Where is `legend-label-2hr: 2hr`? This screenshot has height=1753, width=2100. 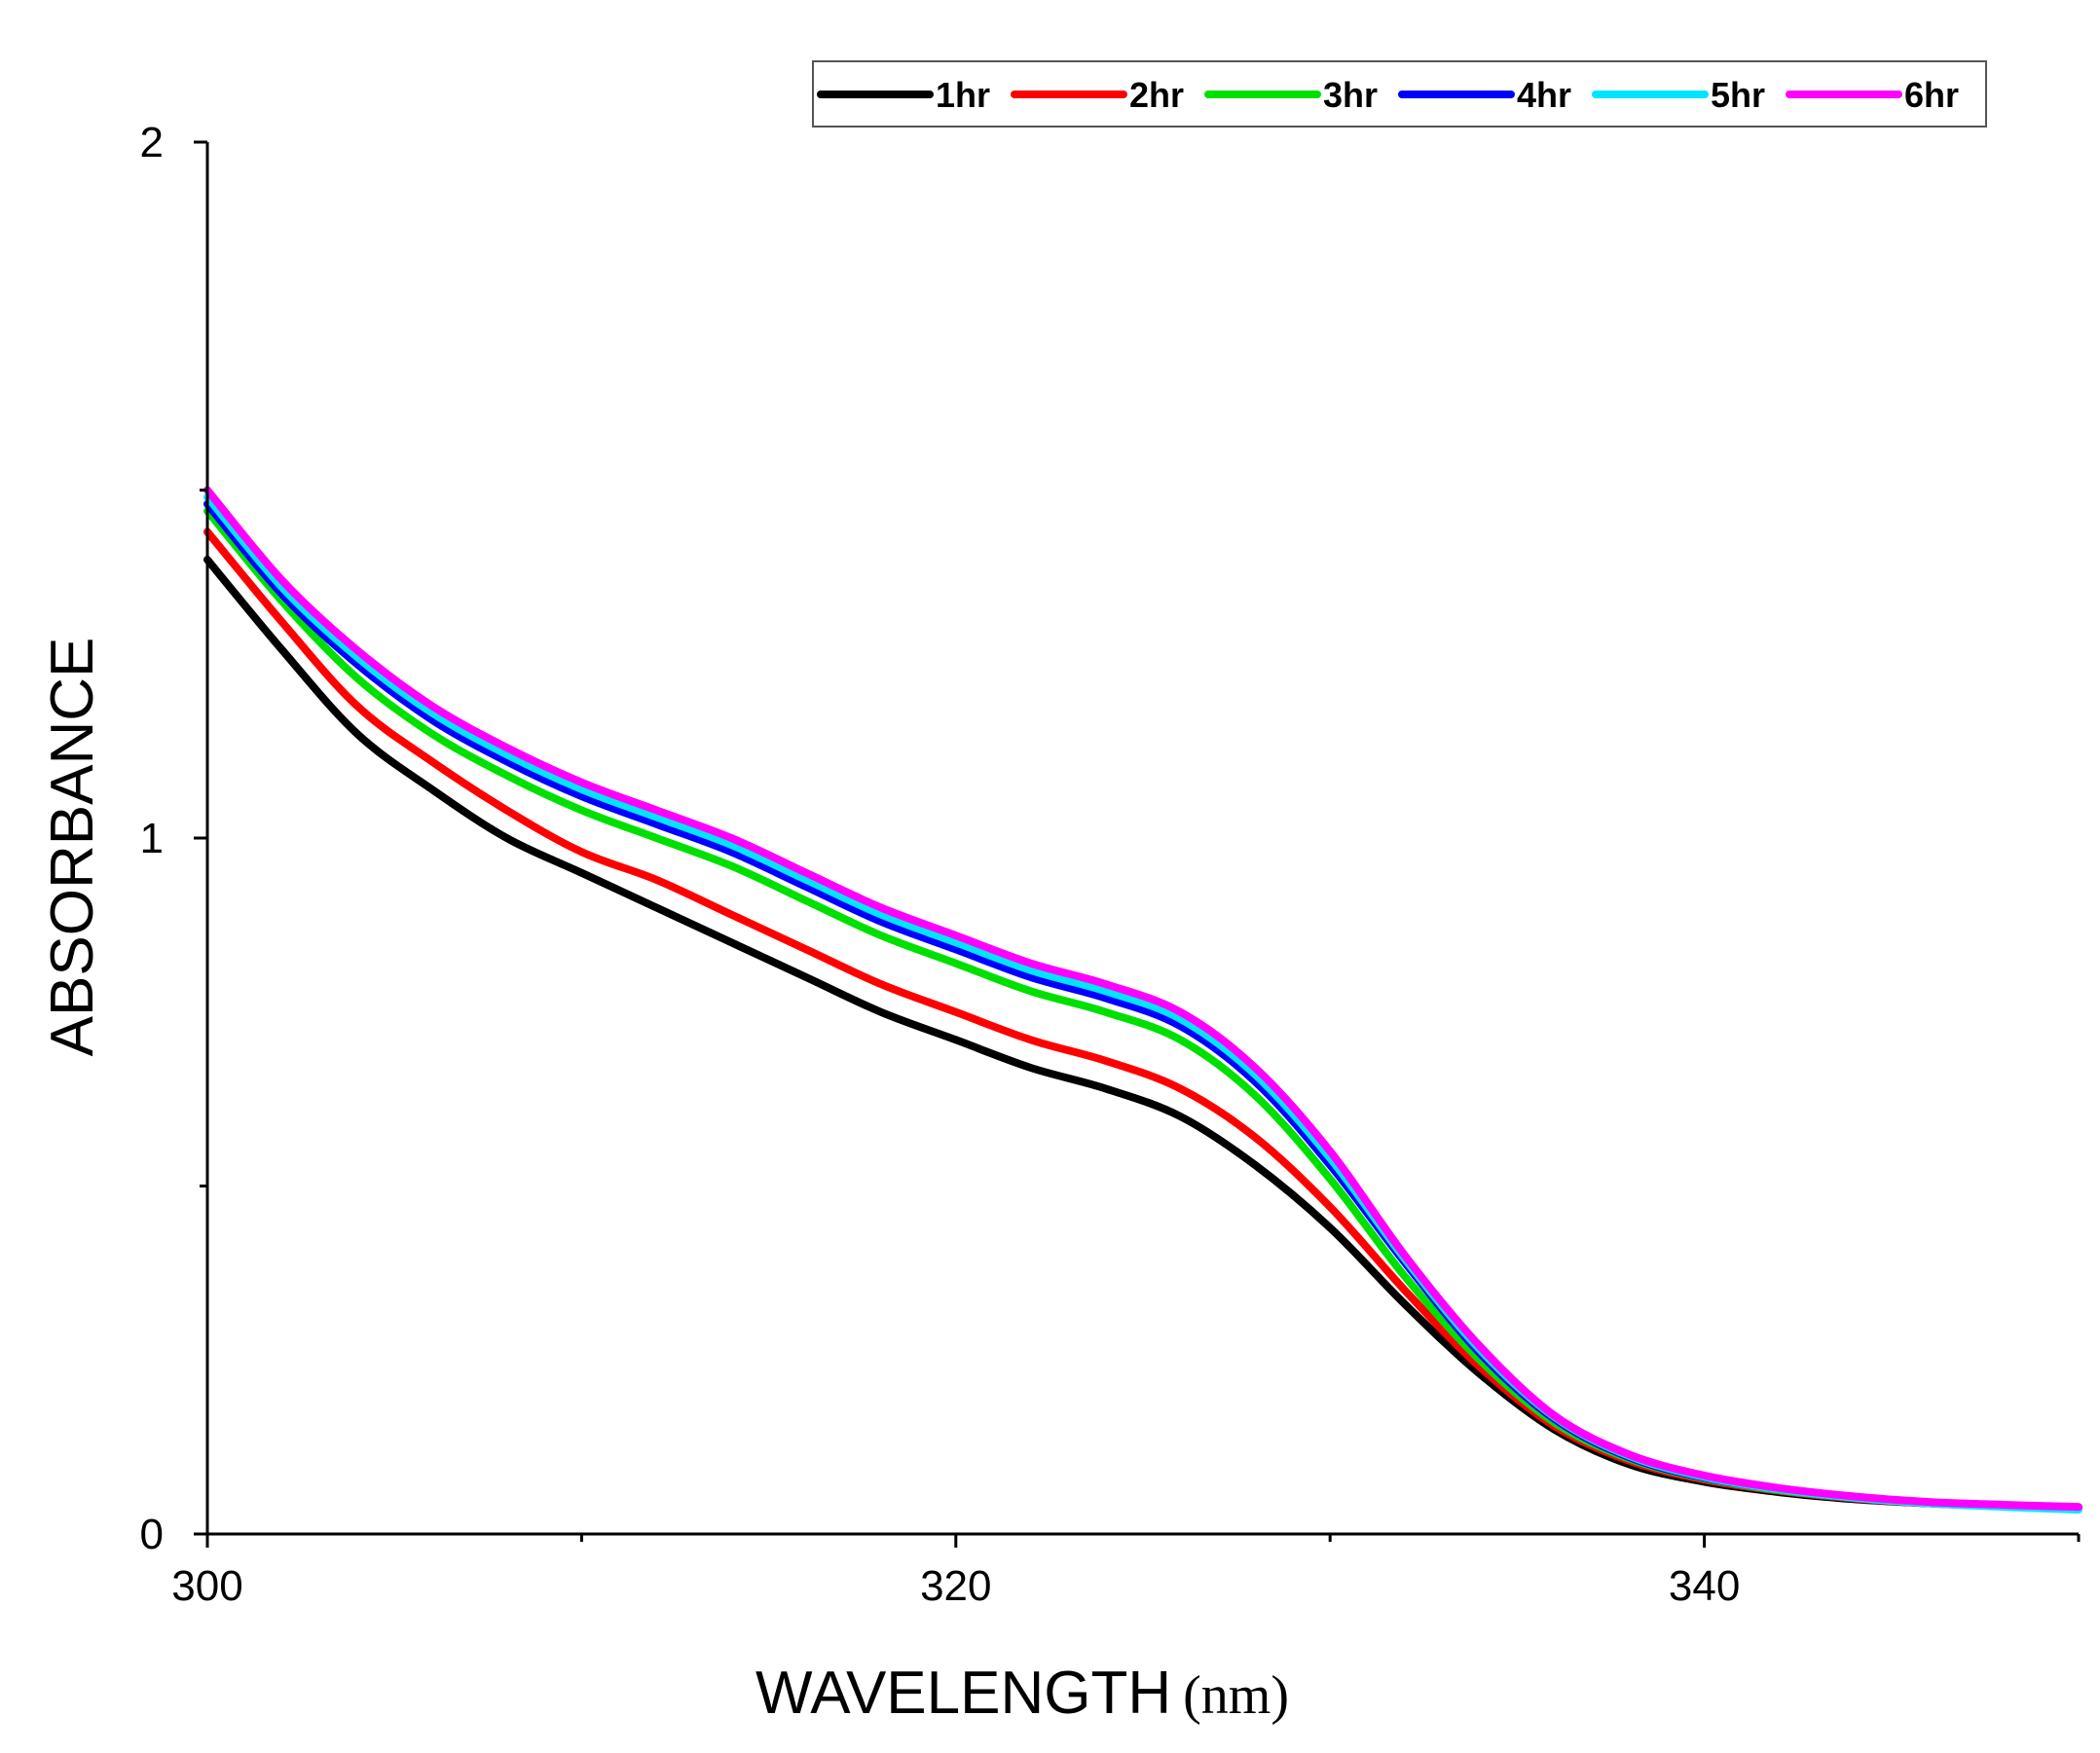
legend-label-2hr: 2hr is located at coordinates (1156, 95).